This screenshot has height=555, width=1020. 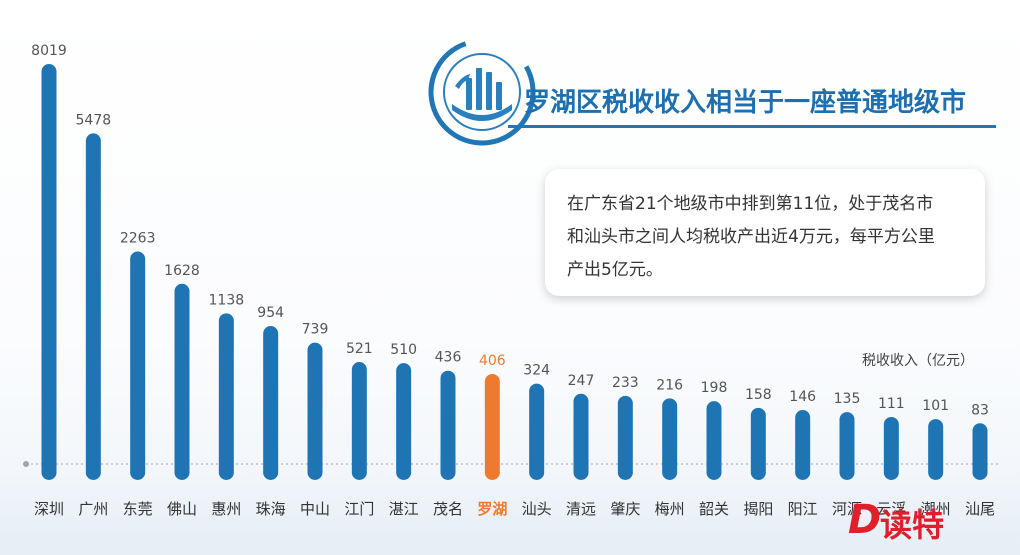 What do you see at coordinates (625, 383) in the screenshot?
I see `value-label-13: 233` at bounding box center [625, 383].